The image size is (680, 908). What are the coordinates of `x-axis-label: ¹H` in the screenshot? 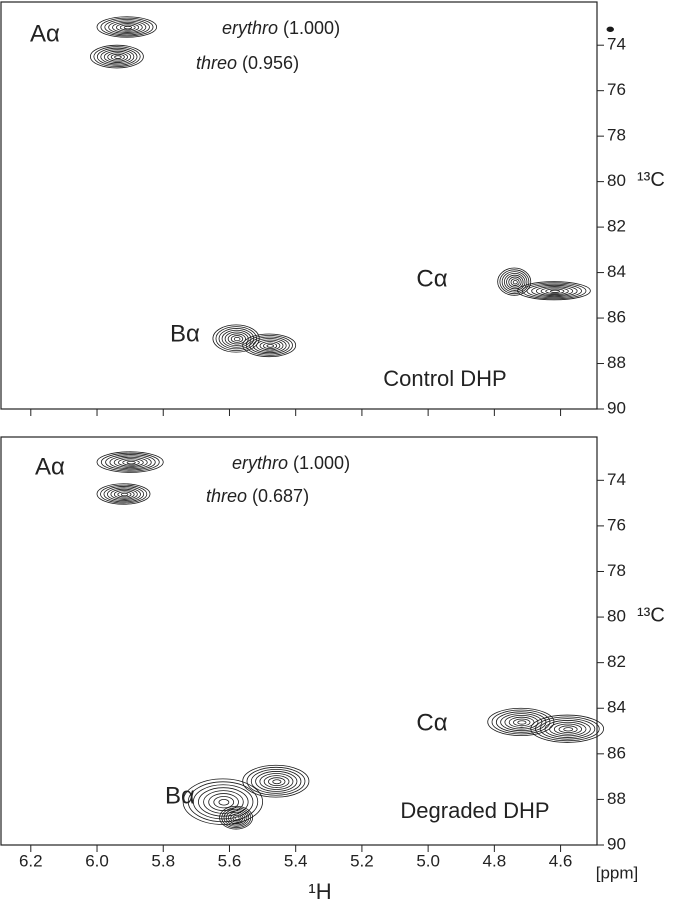 It's located at (319, 891).